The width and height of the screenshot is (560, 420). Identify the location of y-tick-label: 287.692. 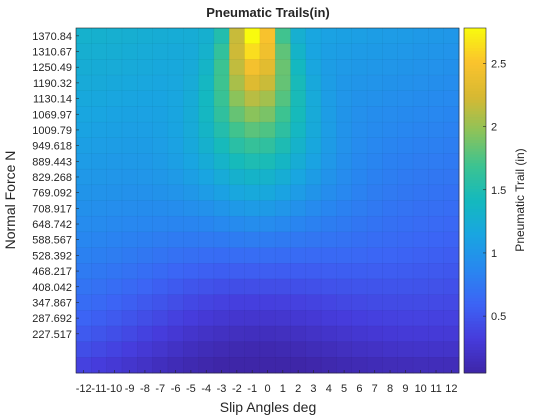
(52, 319).